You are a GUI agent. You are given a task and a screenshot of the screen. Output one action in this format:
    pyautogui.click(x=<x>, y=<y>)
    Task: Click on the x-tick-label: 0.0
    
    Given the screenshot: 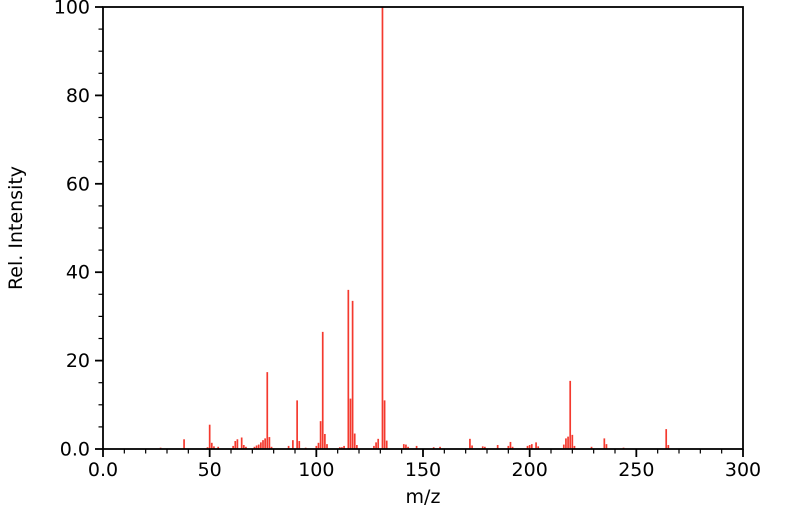 What is the action you would take?
    pyautogui.click(x=103, y=470)
    